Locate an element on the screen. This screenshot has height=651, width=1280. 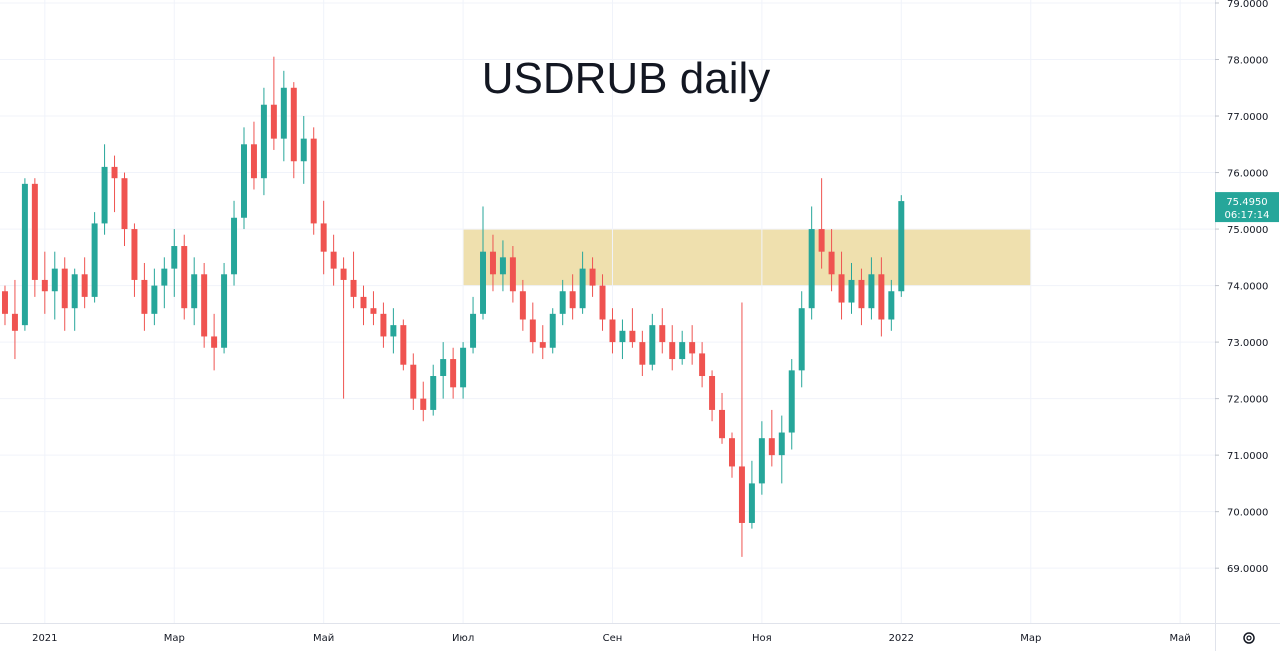
last-price-label: 75.4950 is located at coordinates (1246, 202).